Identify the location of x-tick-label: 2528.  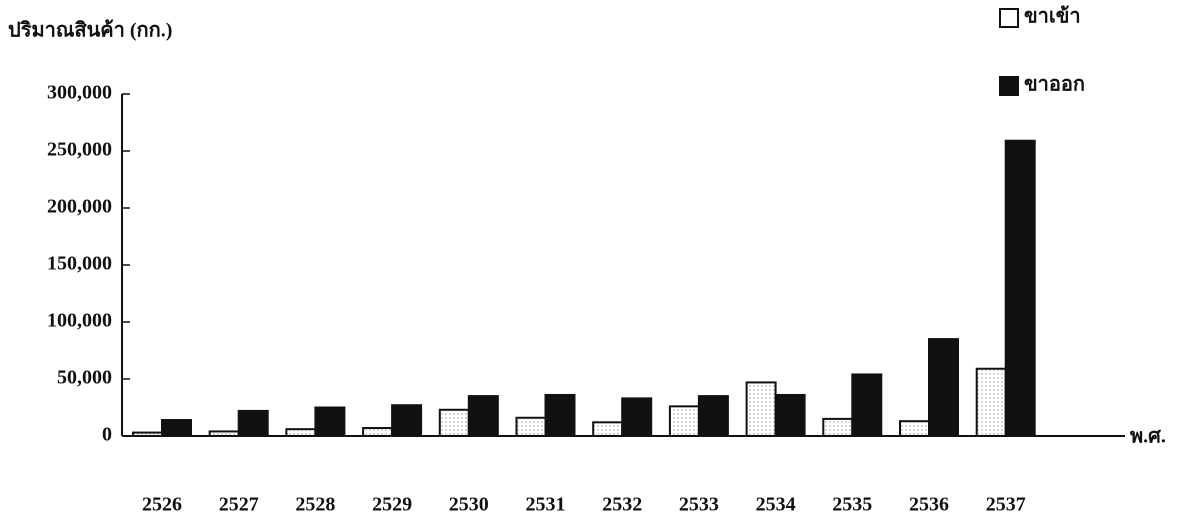
(315, 505).